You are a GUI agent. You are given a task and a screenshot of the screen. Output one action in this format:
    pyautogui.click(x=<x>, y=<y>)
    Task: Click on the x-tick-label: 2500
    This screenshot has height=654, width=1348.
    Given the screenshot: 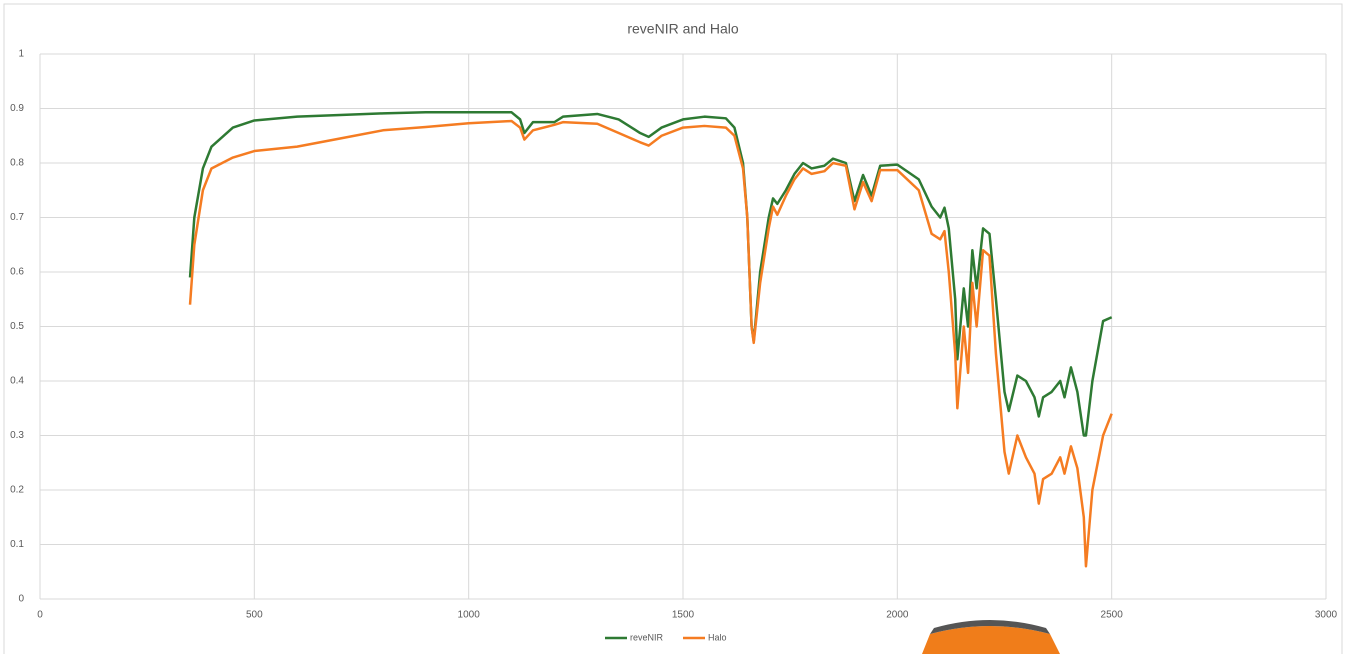 What is the action you would take?
    pyautogui.click(x=1112, y=615)
    